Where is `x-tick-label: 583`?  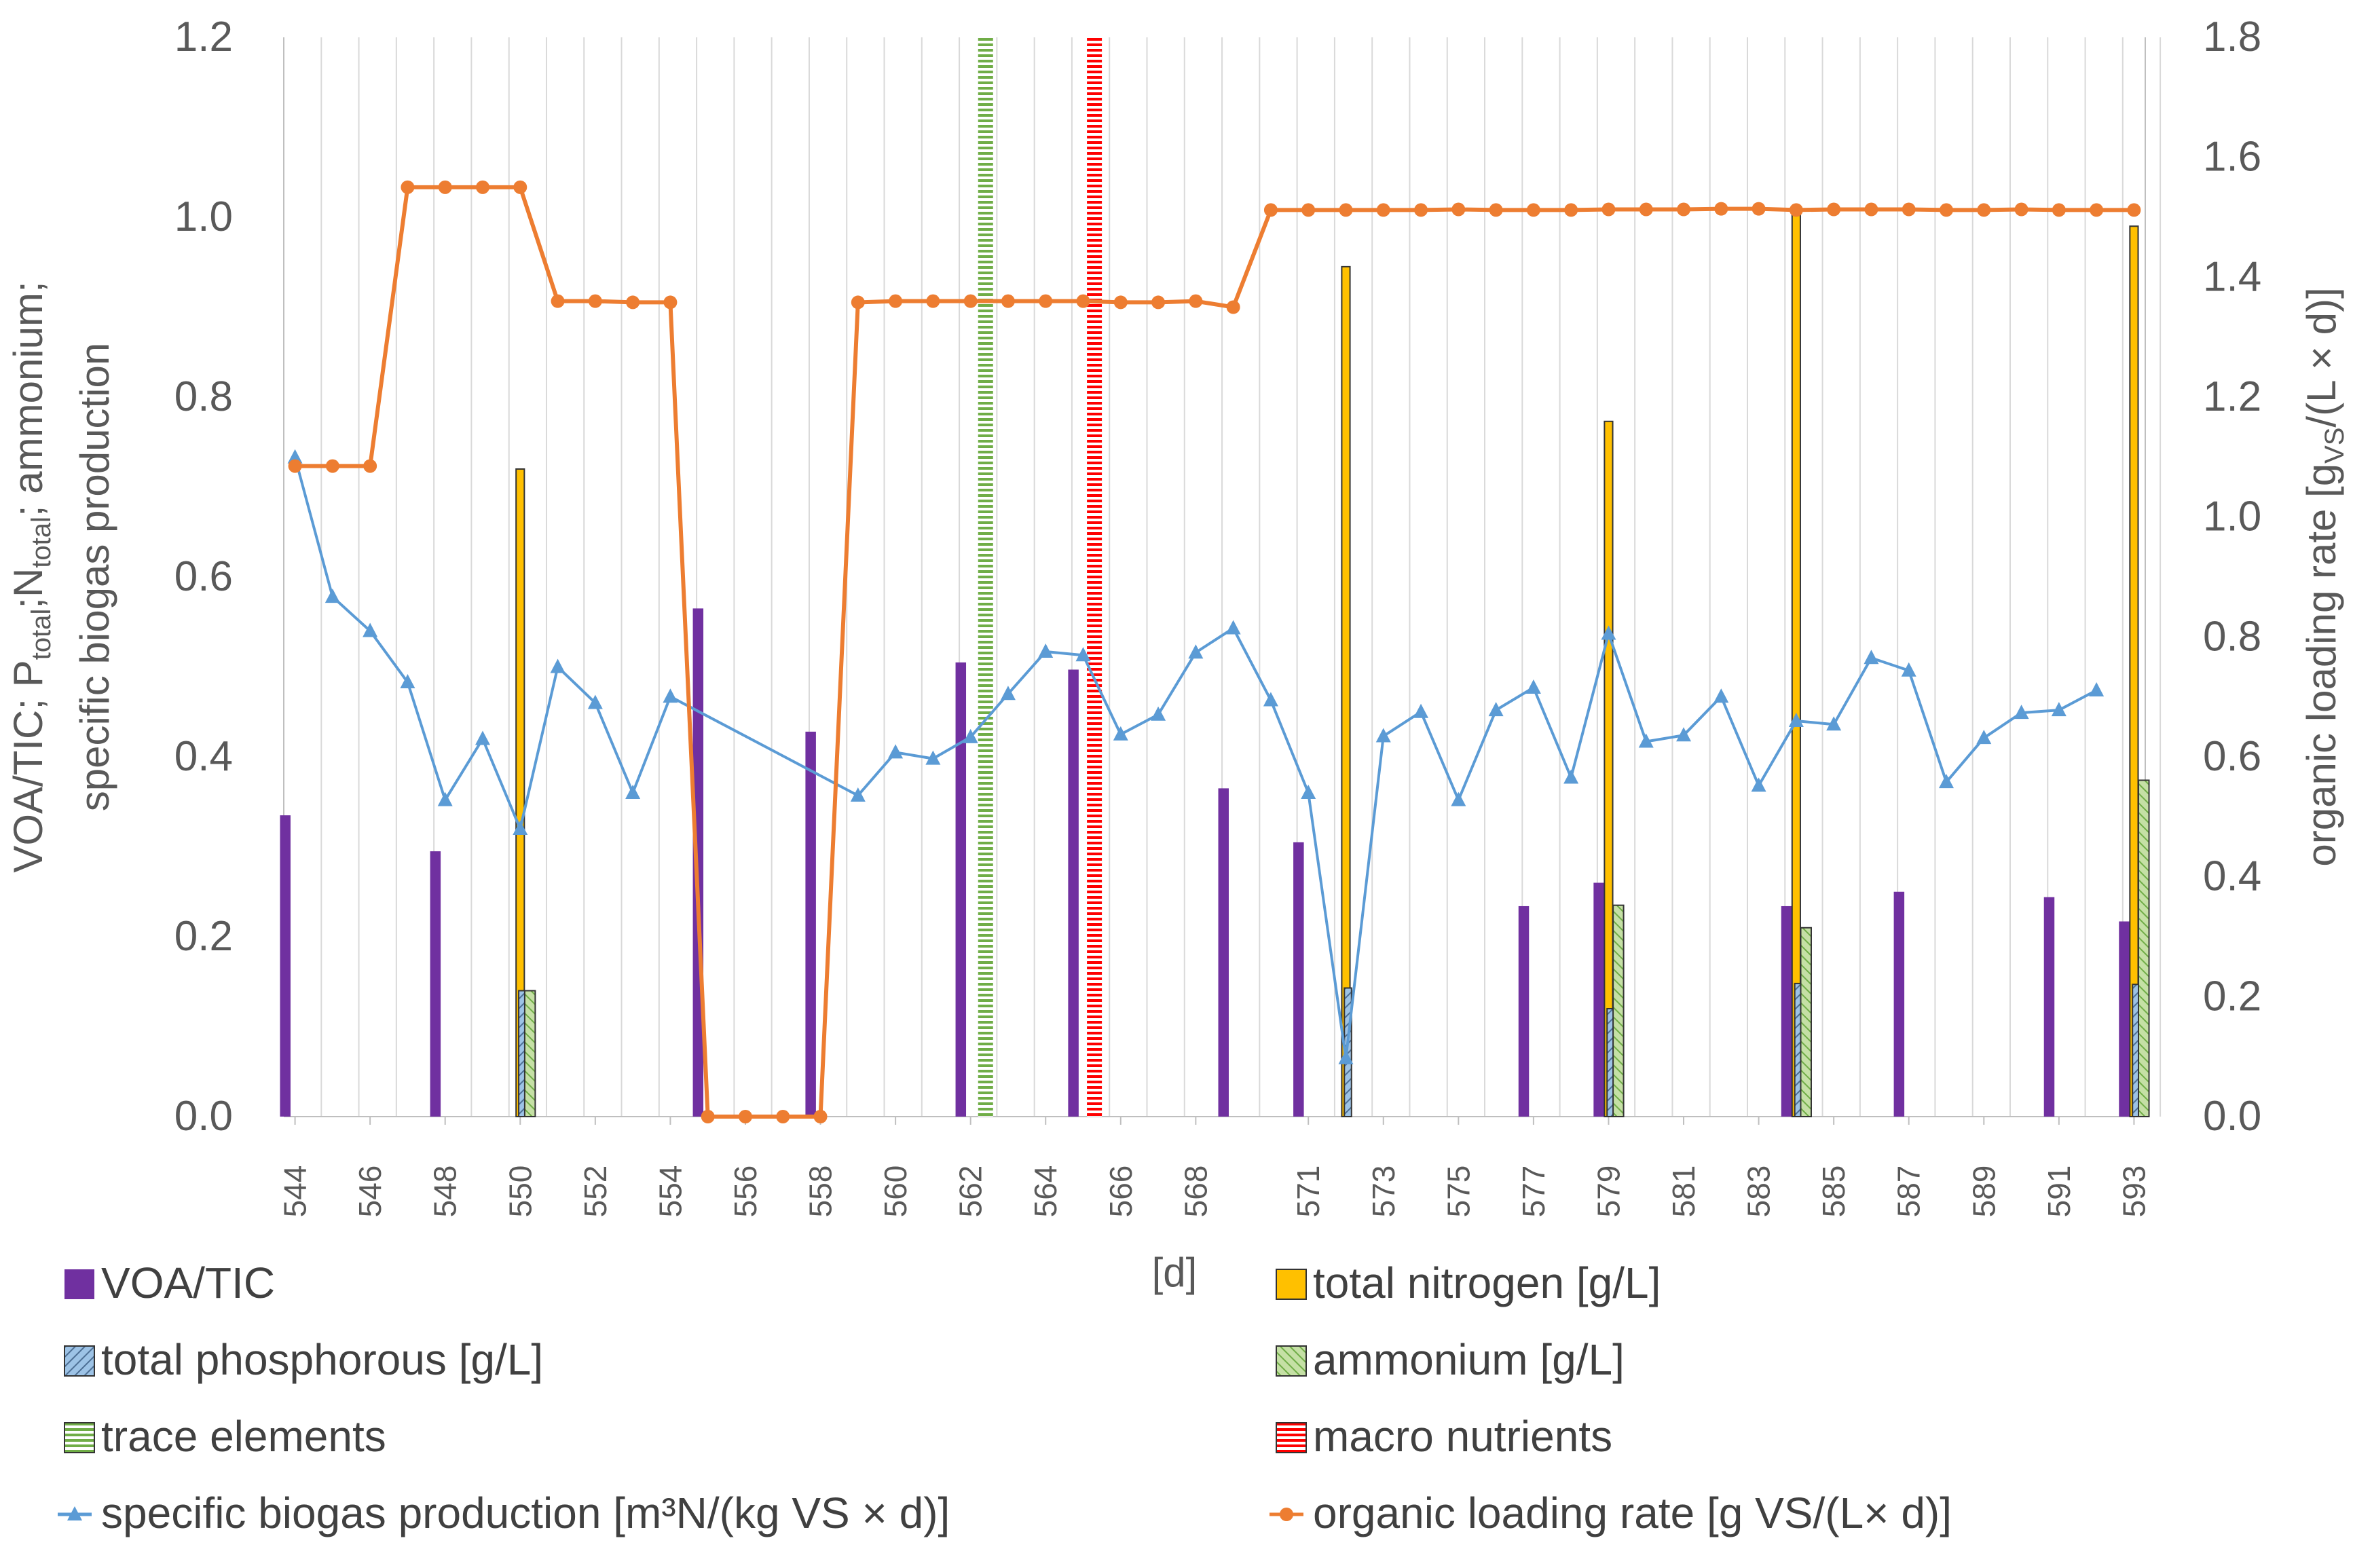 x-tick-label: 583 is located at coordinates (1759, 1192).